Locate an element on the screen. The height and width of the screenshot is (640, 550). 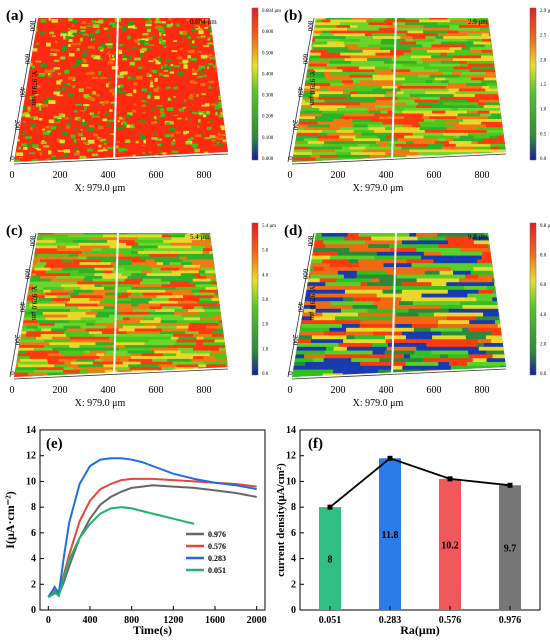
colorbar-tick-label: 2.5 is located at coordinates (543, 36).